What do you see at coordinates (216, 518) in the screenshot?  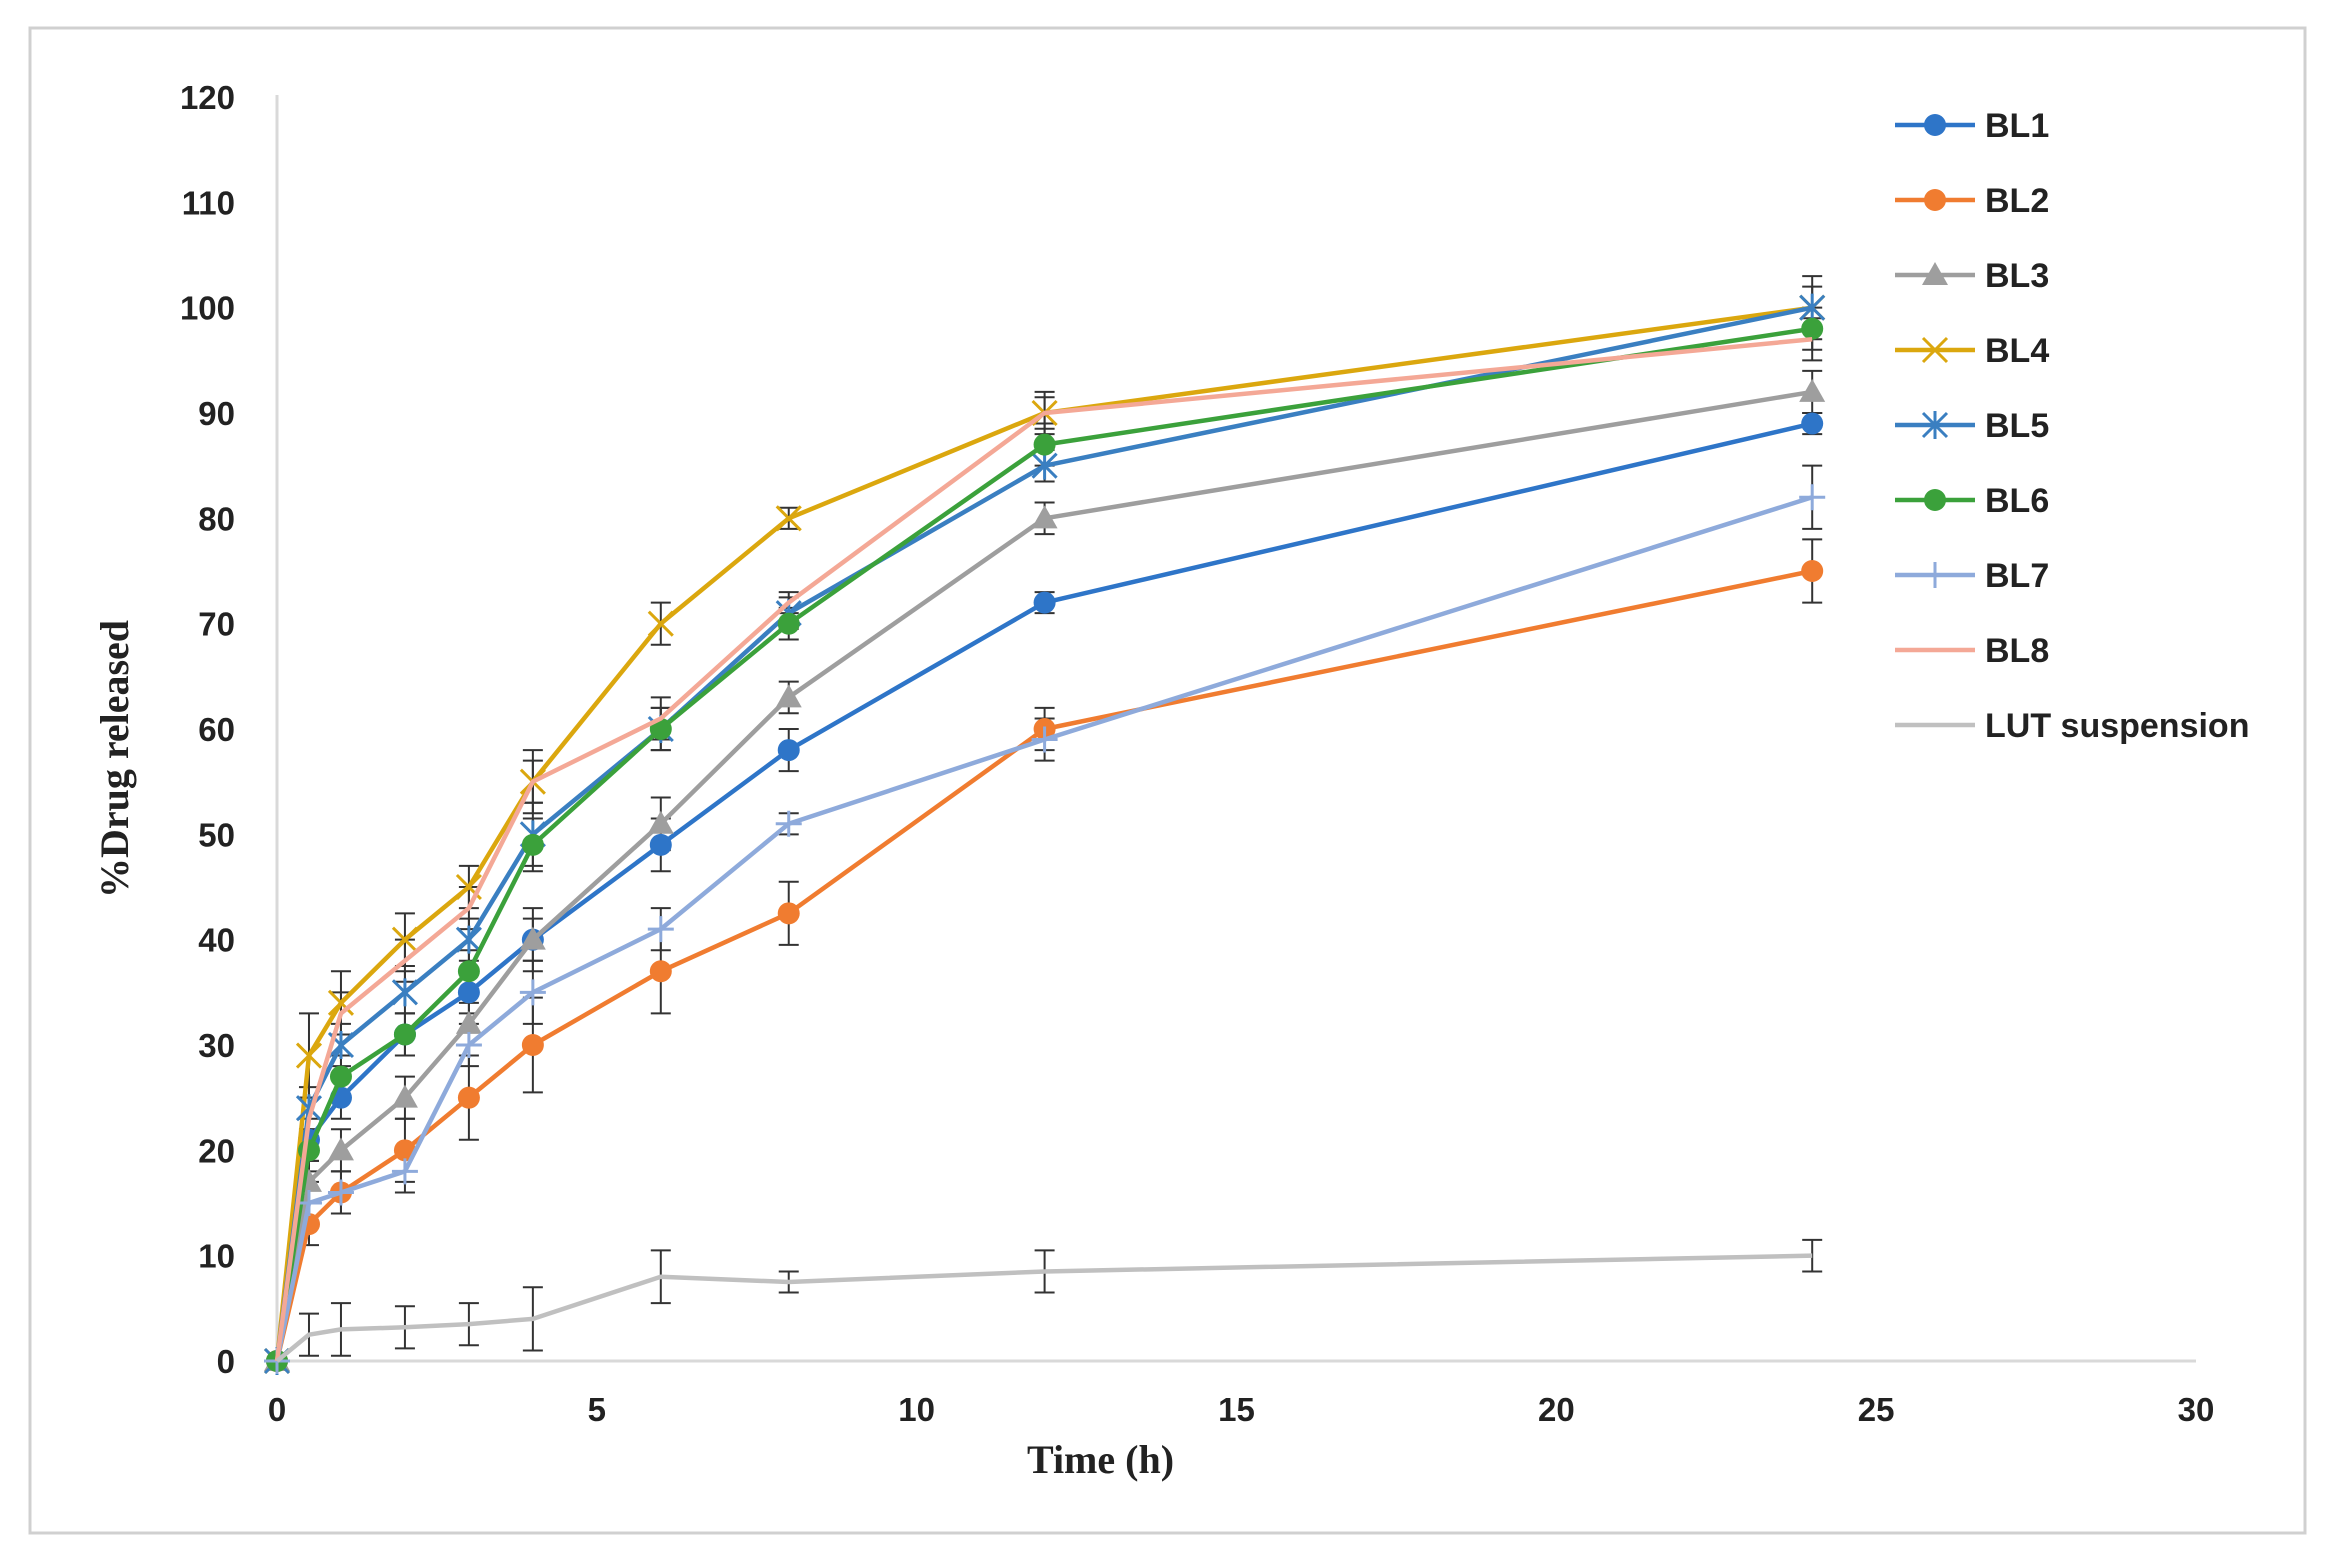 I see `y-tick-label: 80` at bounding box center [216, 518].